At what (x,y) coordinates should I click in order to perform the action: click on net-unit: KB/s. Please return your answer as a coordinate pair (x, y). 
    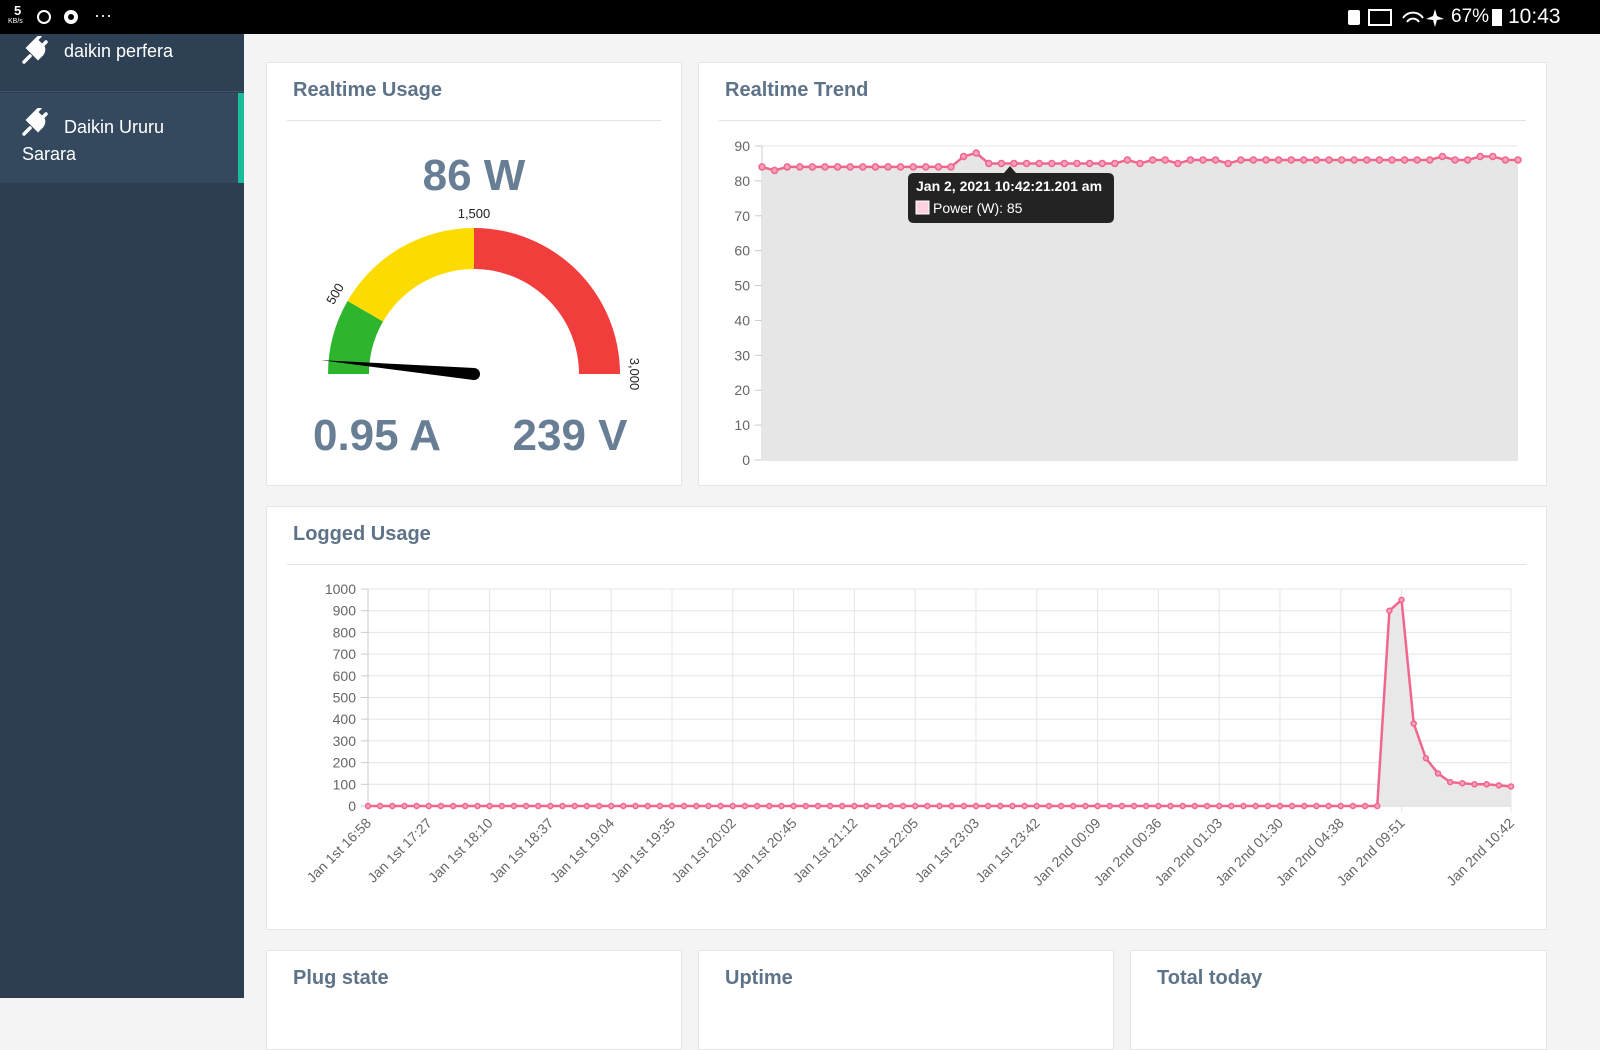
    Looking at the image, I should click on (15, 21).